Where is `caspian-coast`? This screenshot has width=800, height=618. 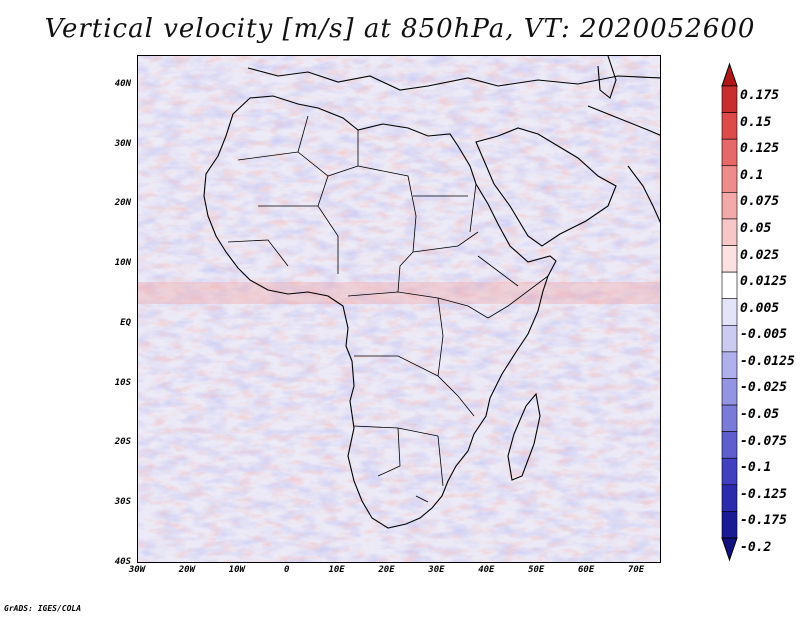
caspian-coast is located at coordinates (607, 77).